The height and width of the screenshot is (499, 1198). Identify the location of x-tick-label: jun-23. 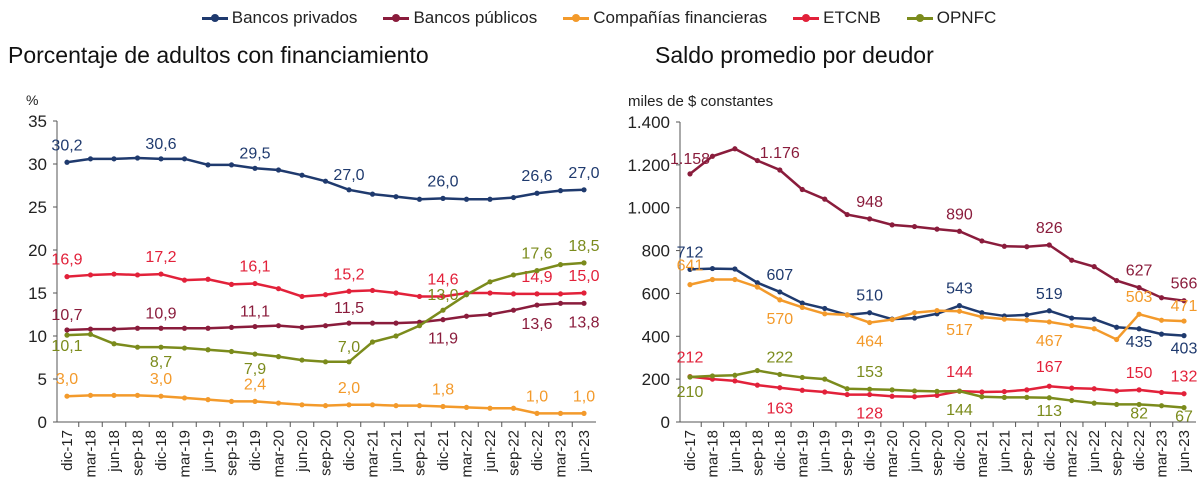
(1184, 451).